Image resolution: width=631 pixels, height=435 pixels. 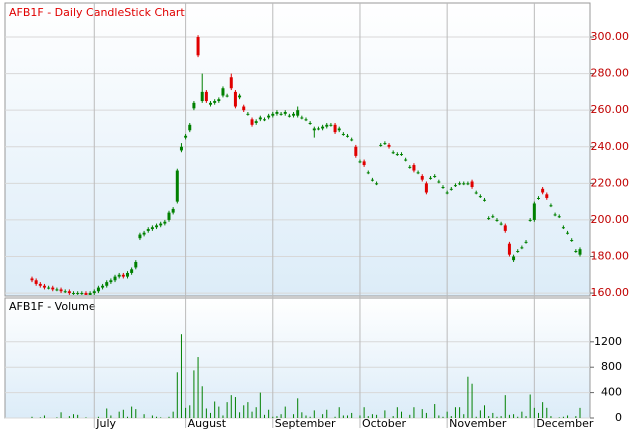 I want to click on y-tick-label: 160.00, so click(x=610, y=292).